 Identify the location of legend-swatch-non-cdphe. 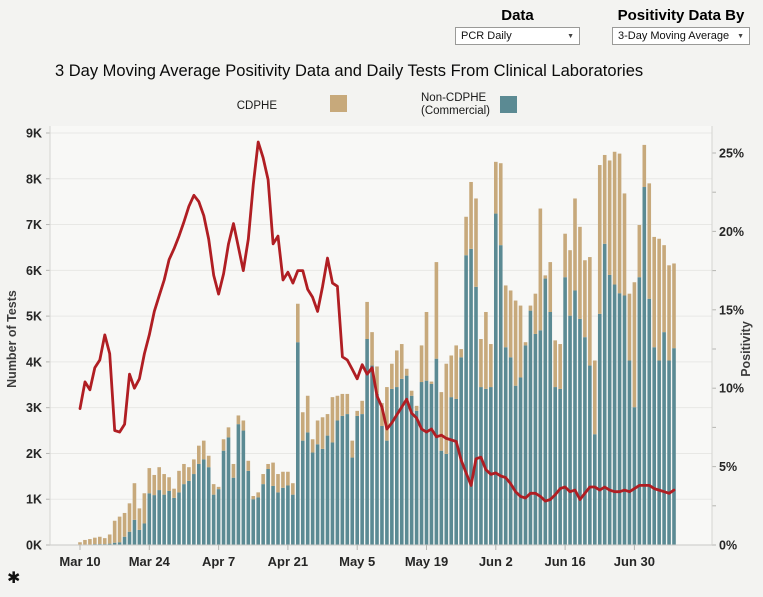
(508, 104).